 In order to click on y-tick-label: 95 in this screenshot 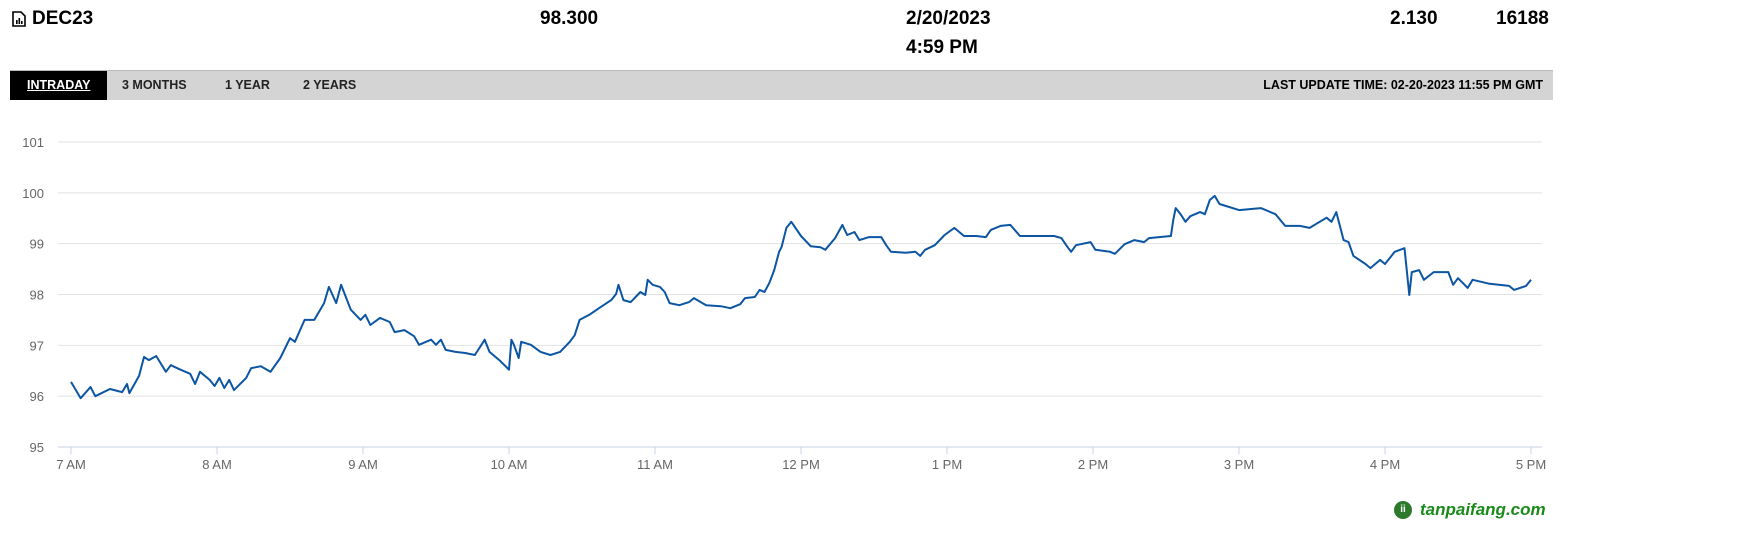, I will do `click(37, 447)`.